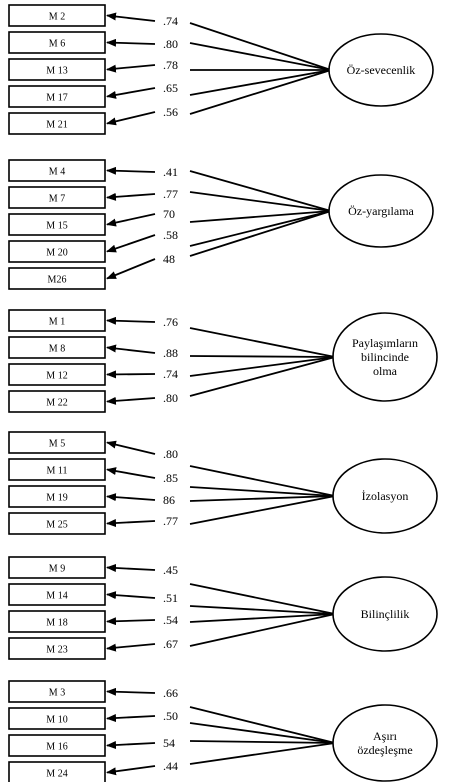 The width and height of the screenshot is (467, 782). I want to click on loading-value: .56, so click(170, 112).